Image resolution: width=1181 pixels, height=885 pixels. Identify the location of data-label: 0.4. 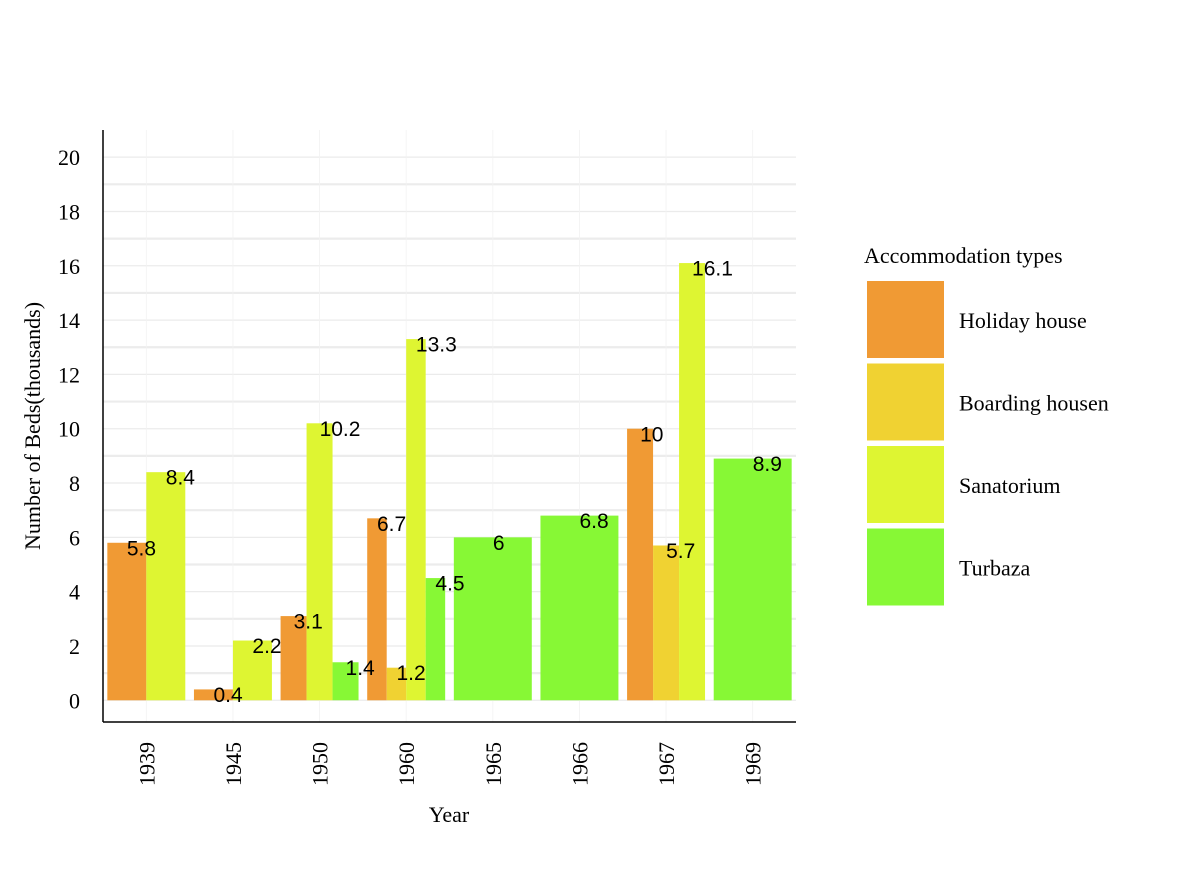
(228, 695).